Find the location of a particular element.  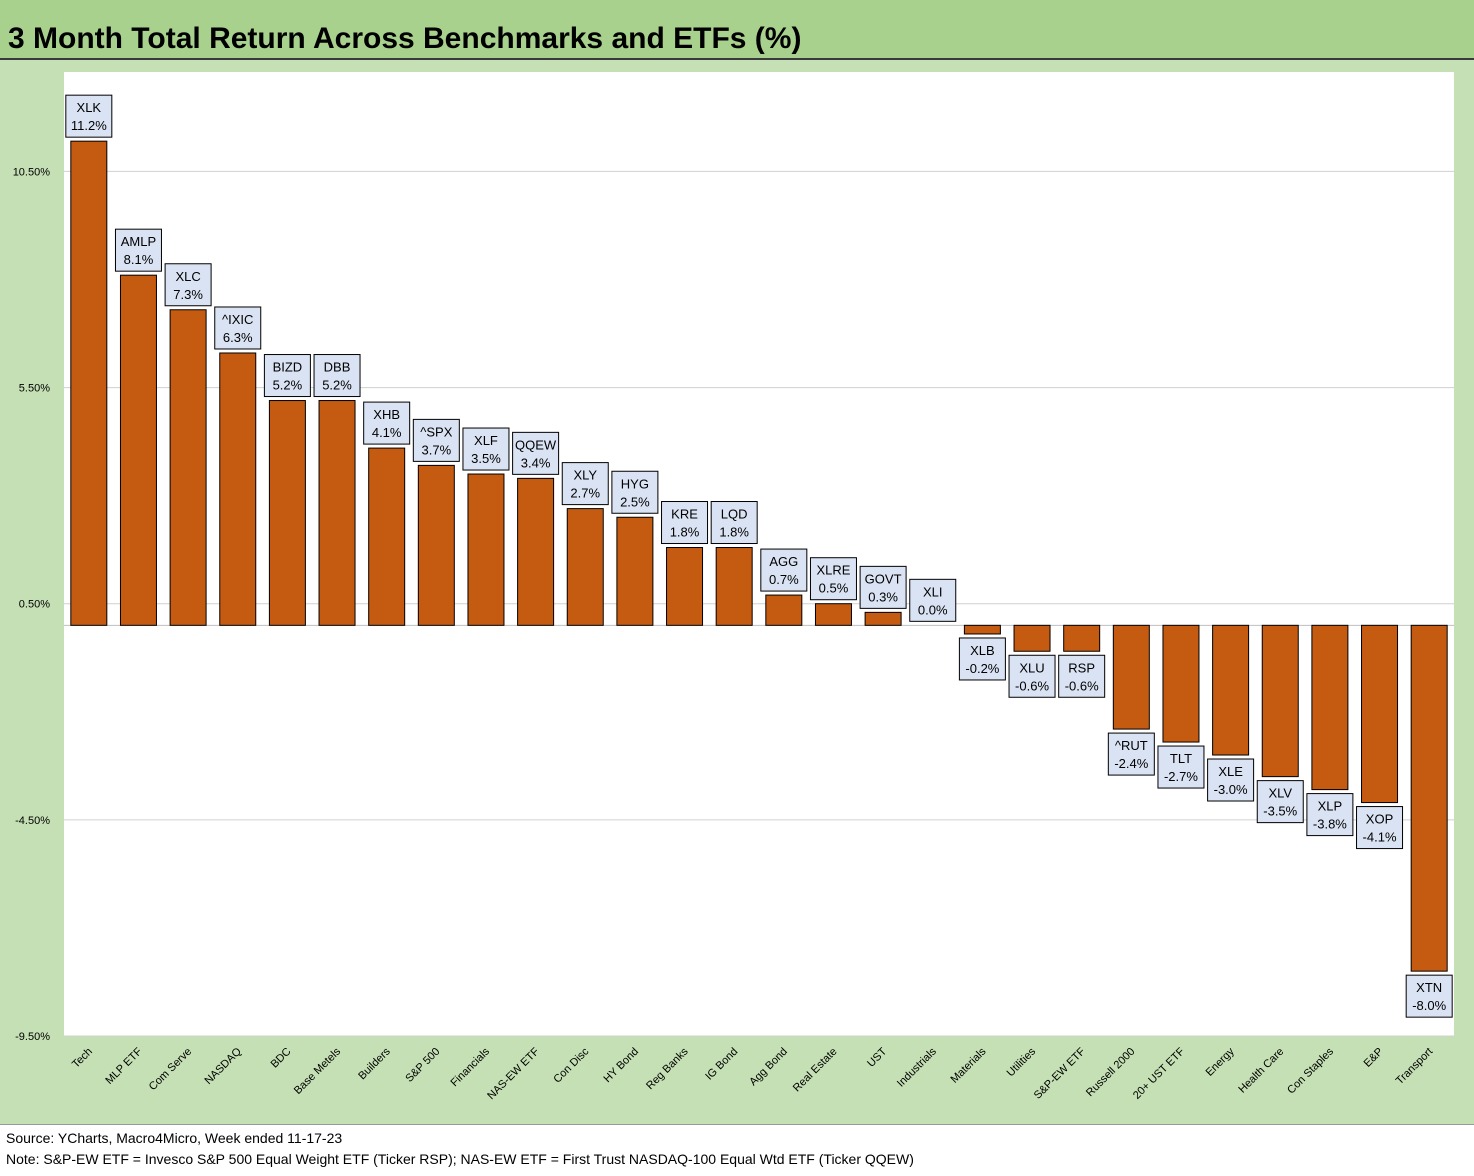

x-tick-label: Industrials is located at coordinates (917, 1067).